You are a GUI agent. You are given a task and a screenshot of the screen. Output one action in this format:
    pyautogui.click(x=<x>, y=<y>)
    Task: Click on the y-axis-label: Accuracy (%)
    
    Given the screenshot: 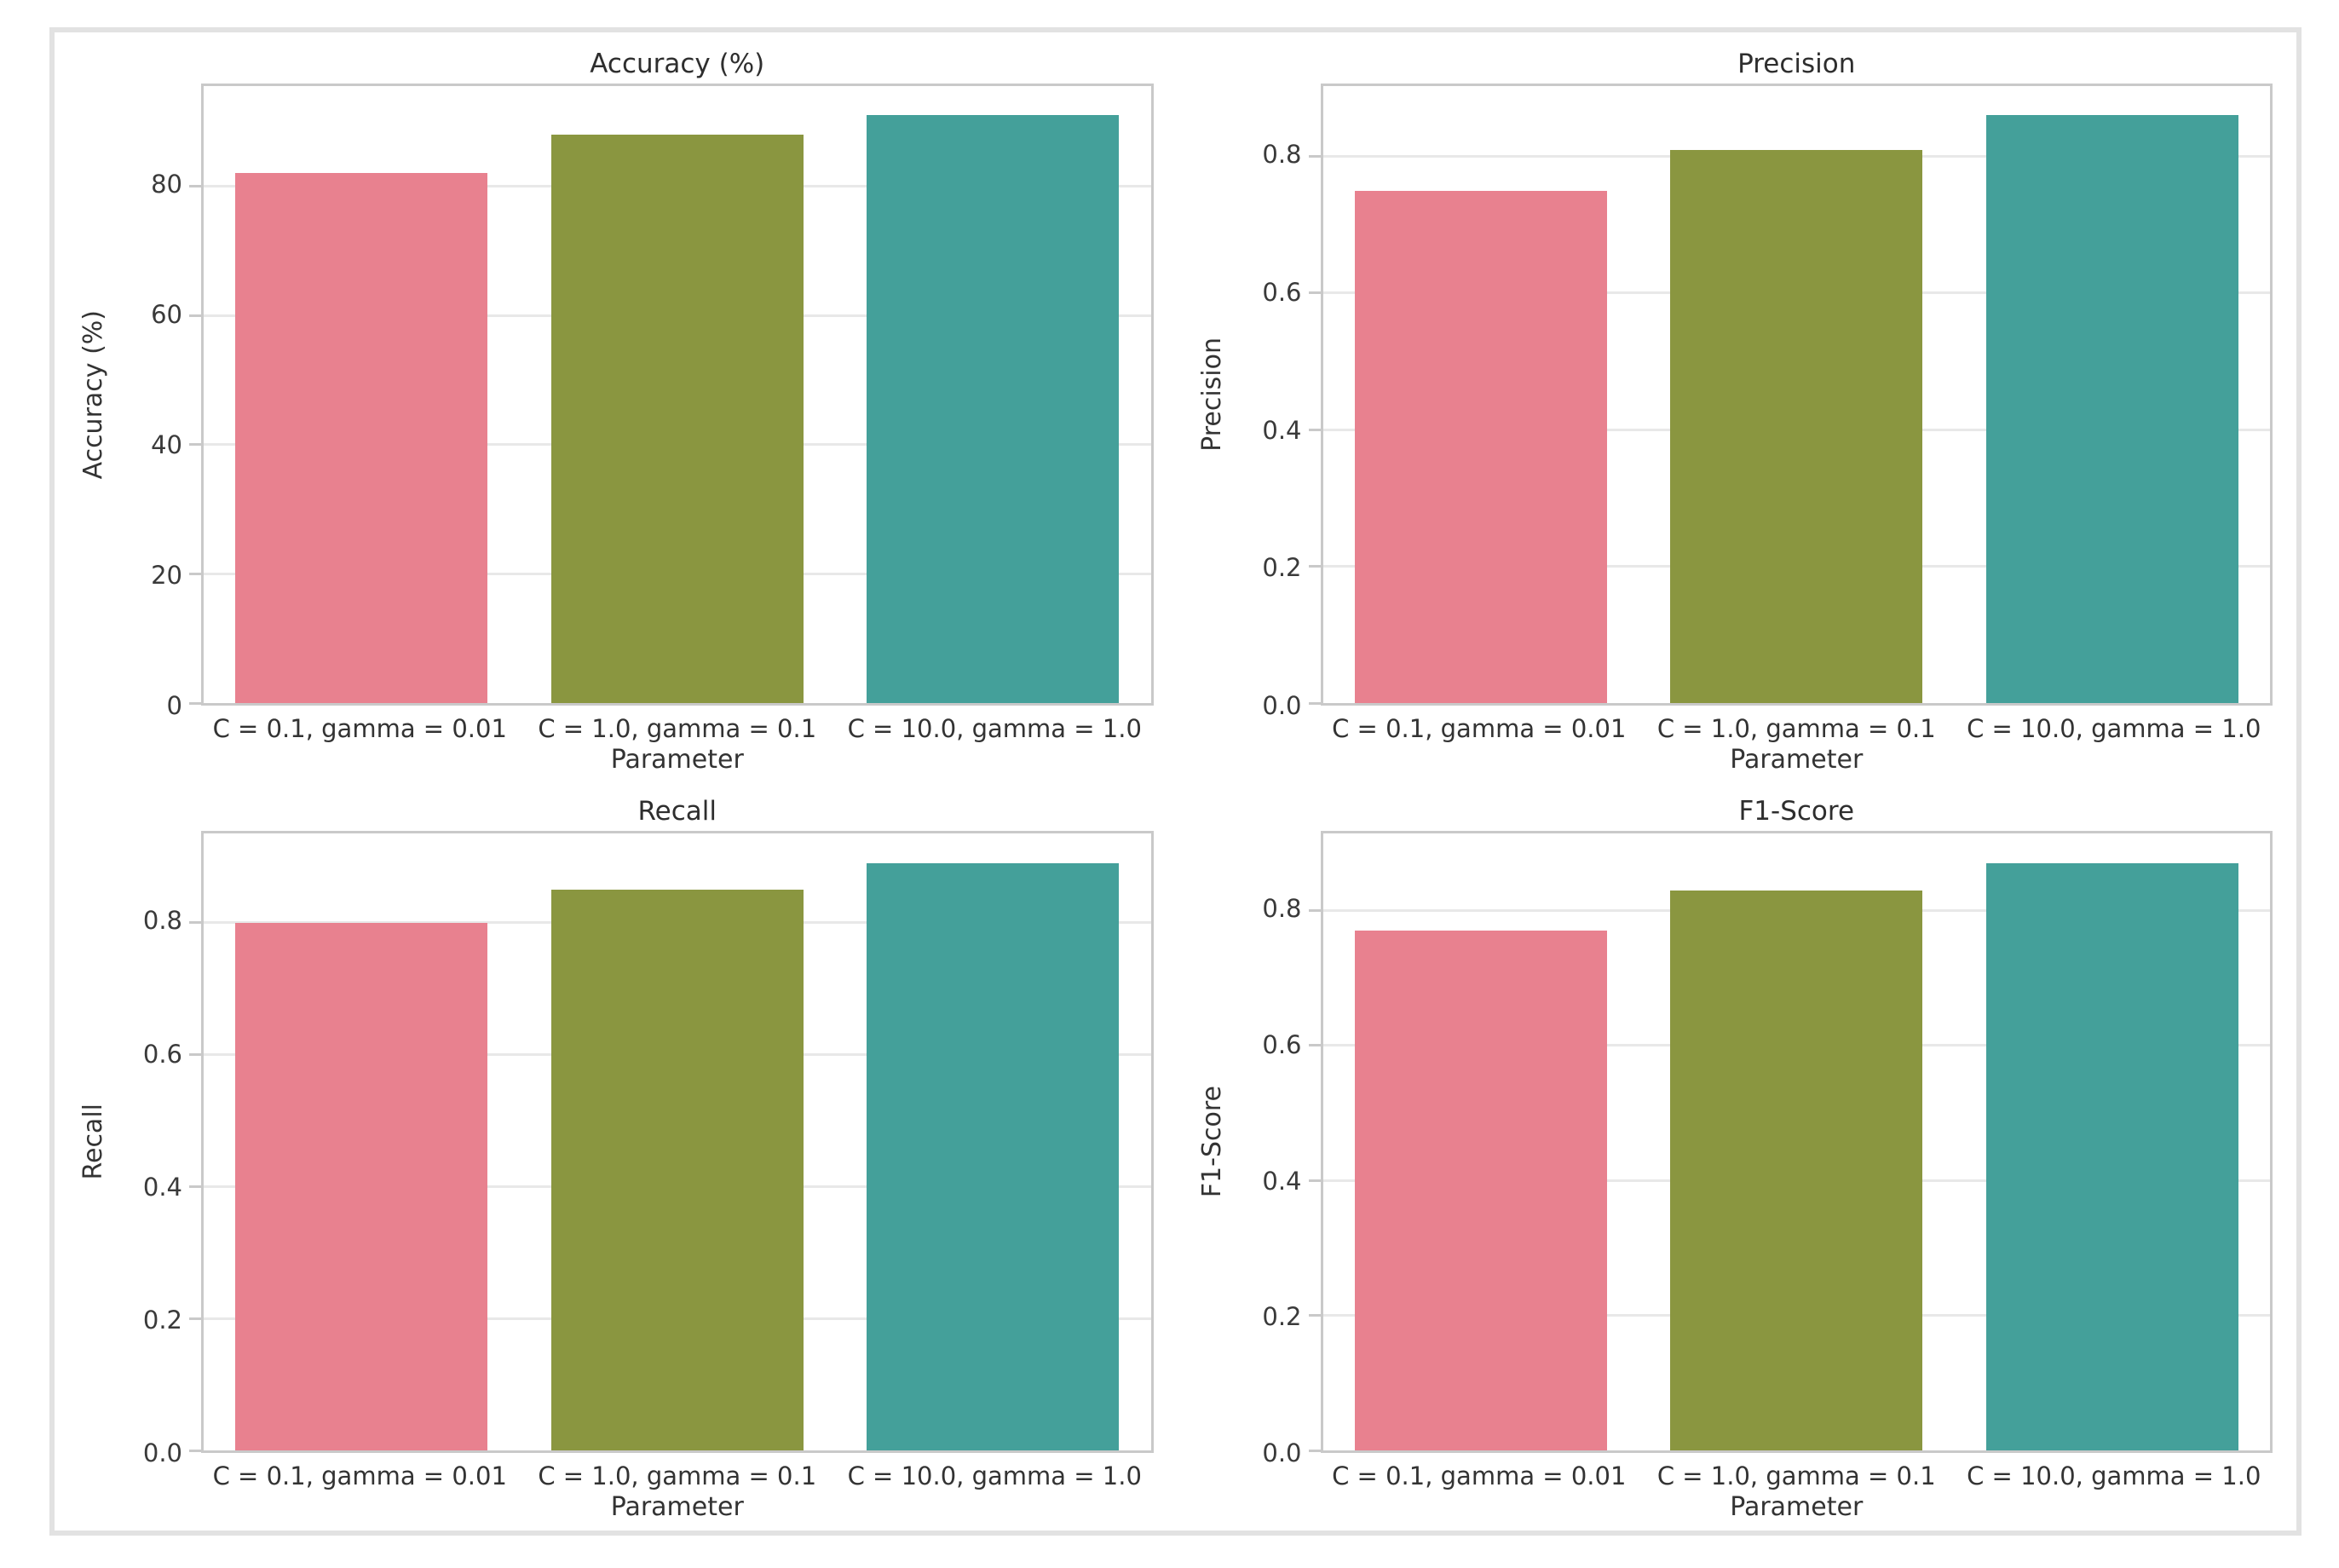 What is the action you would take?
    pyautogui.click(x=93, y=394)
    